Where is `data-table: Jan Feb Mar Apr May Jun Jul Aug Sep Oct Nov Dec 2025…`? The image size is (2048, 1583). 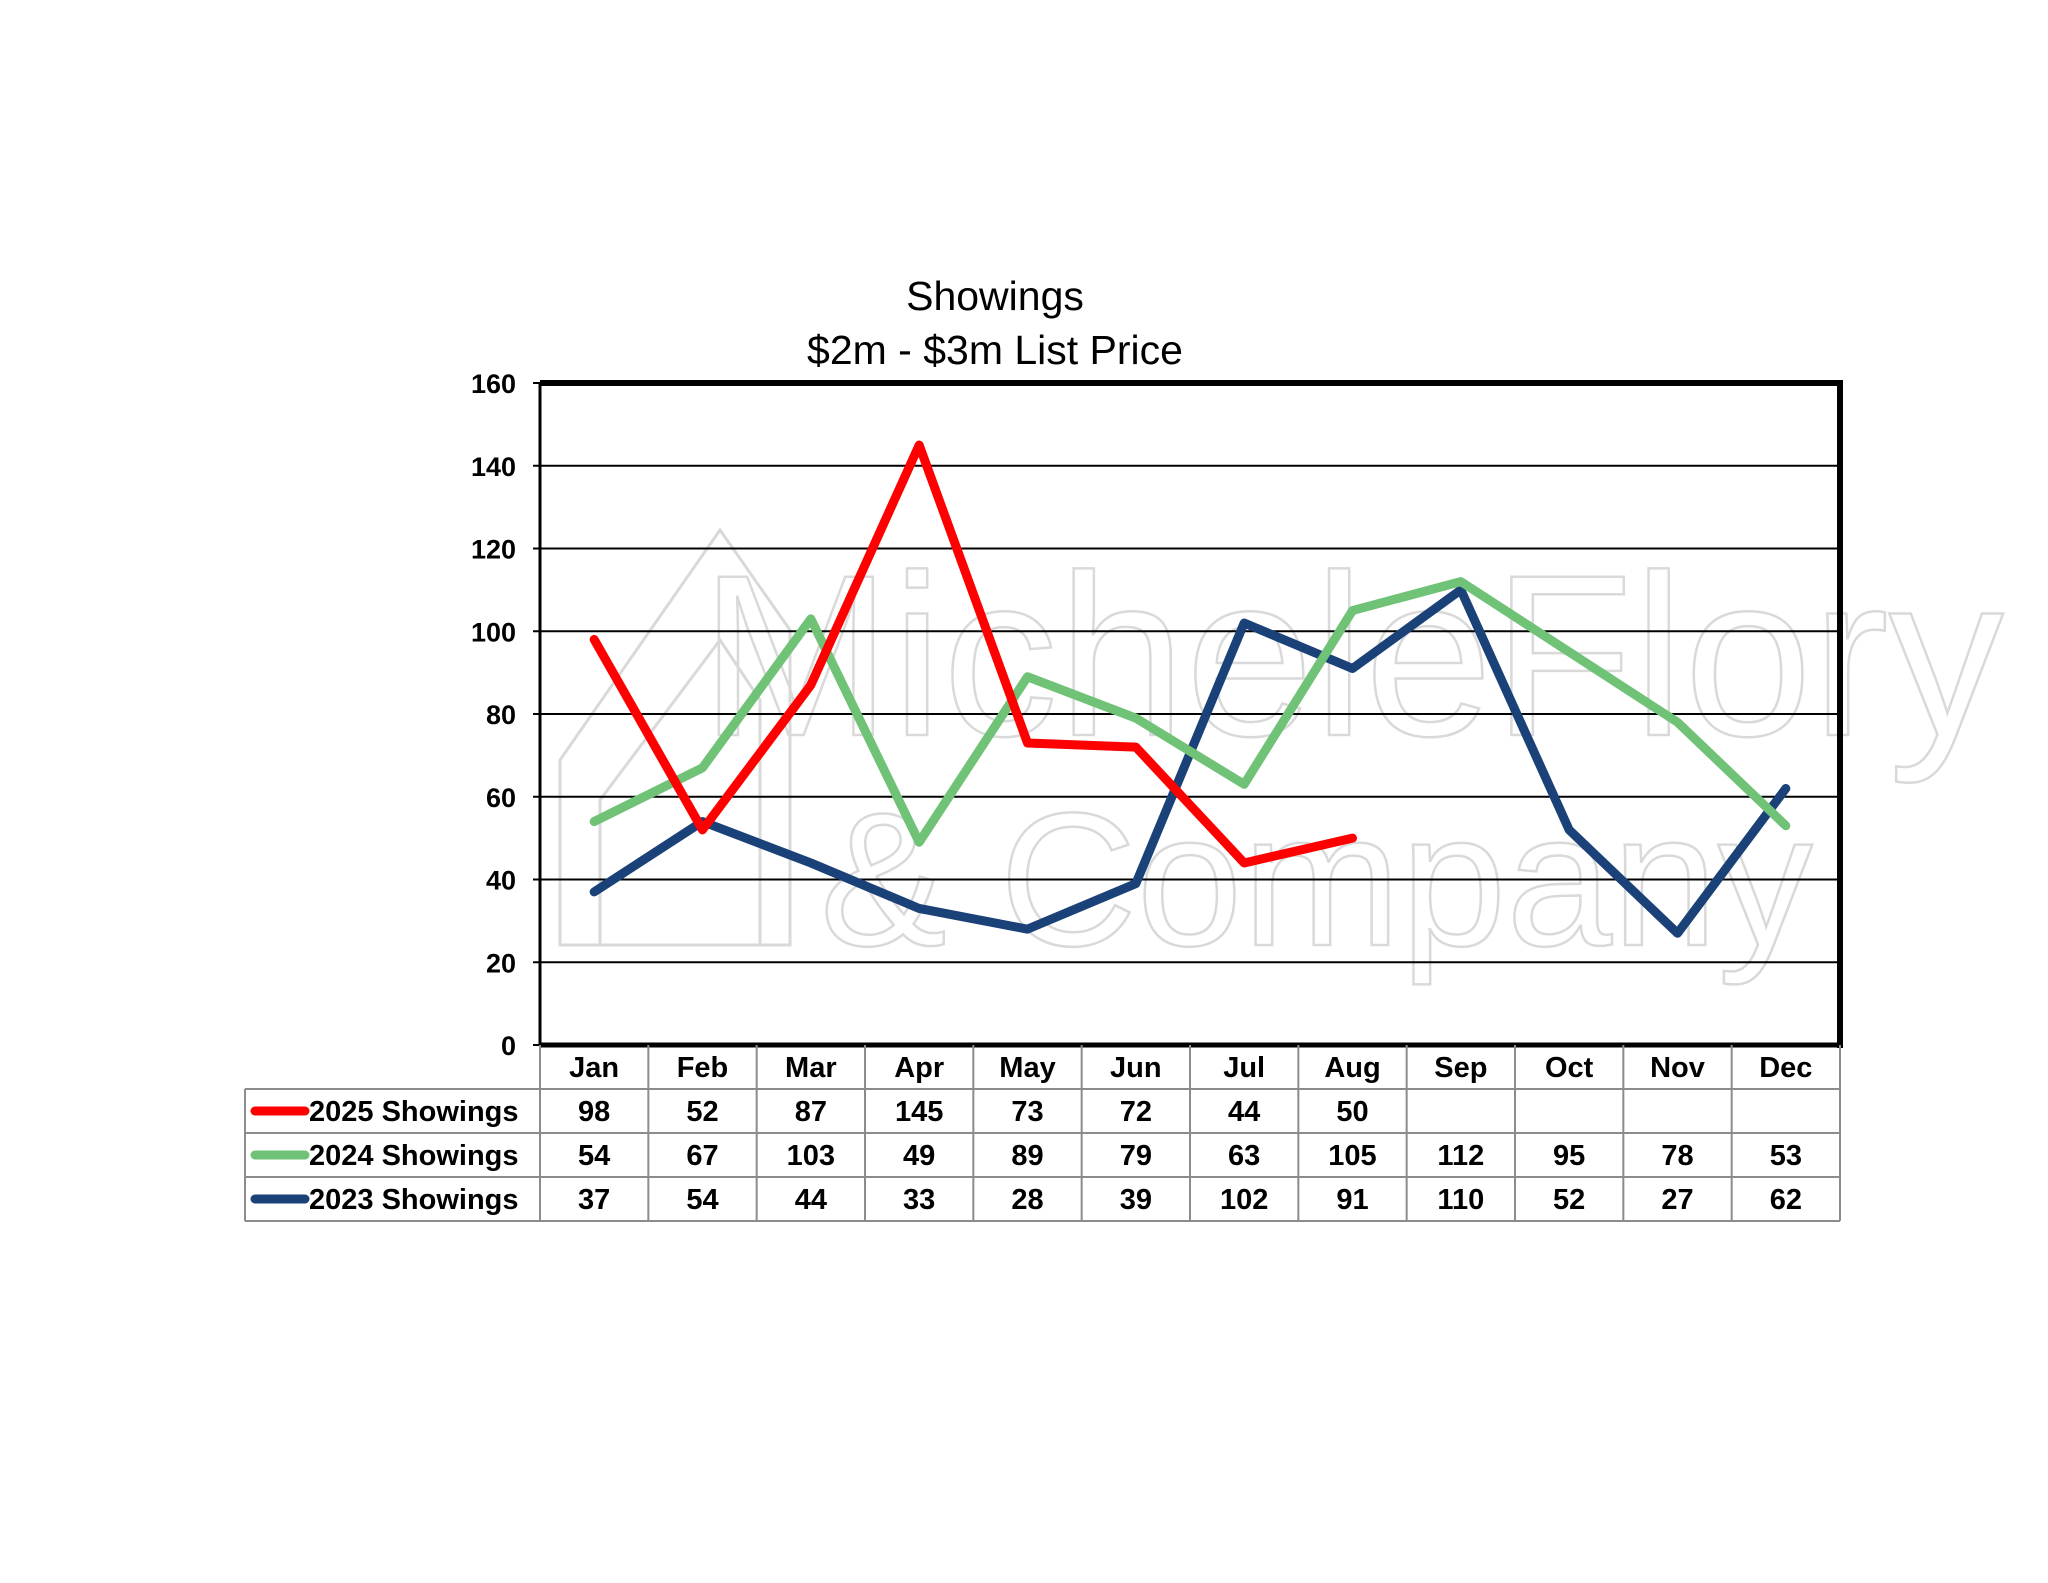
data-table: Jan Feb Mar Apr May Jun Jul Aug Sep Oct Nov Dec 2025… is located at coordinates (1042, 1133).